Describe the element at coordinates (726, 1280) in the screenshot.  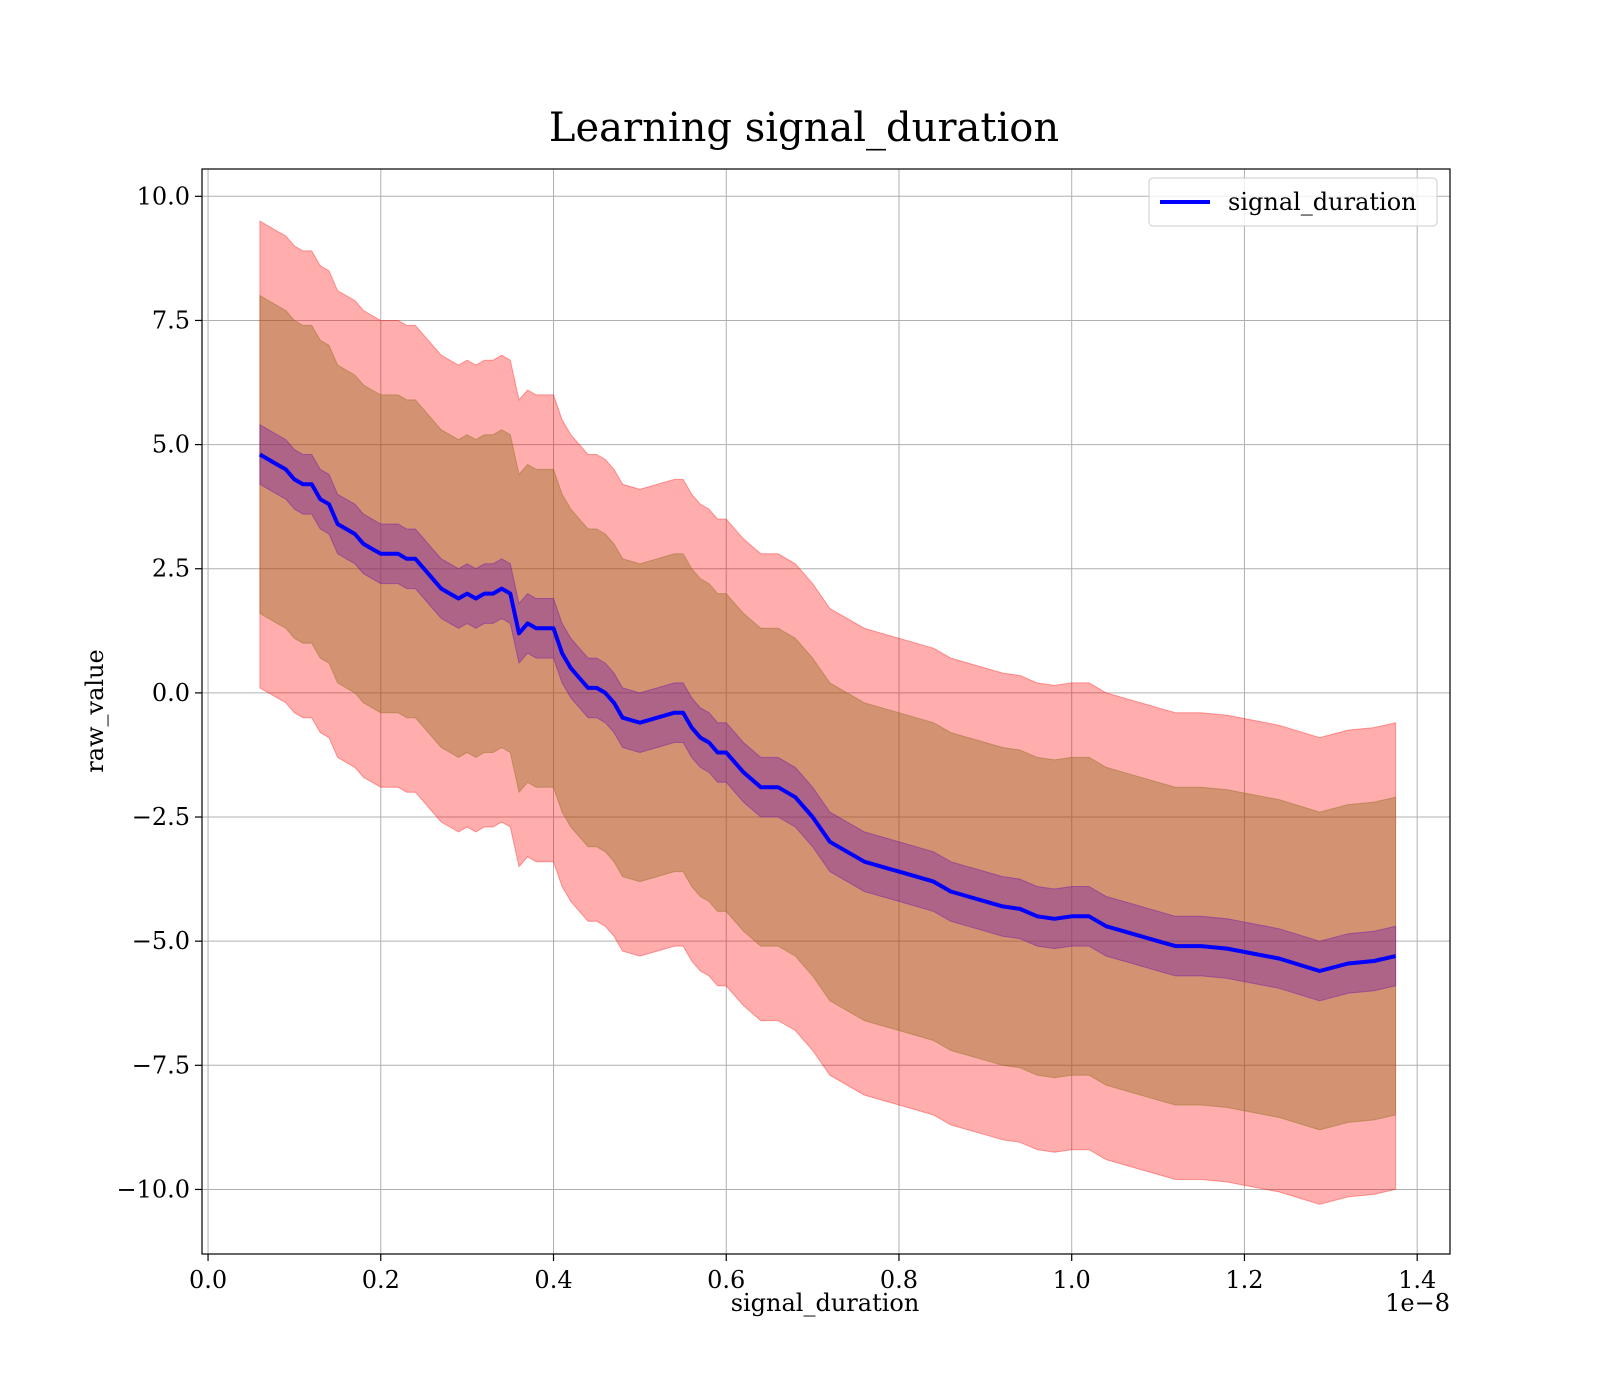
I see `x-tick-label: 0.6` at that location.